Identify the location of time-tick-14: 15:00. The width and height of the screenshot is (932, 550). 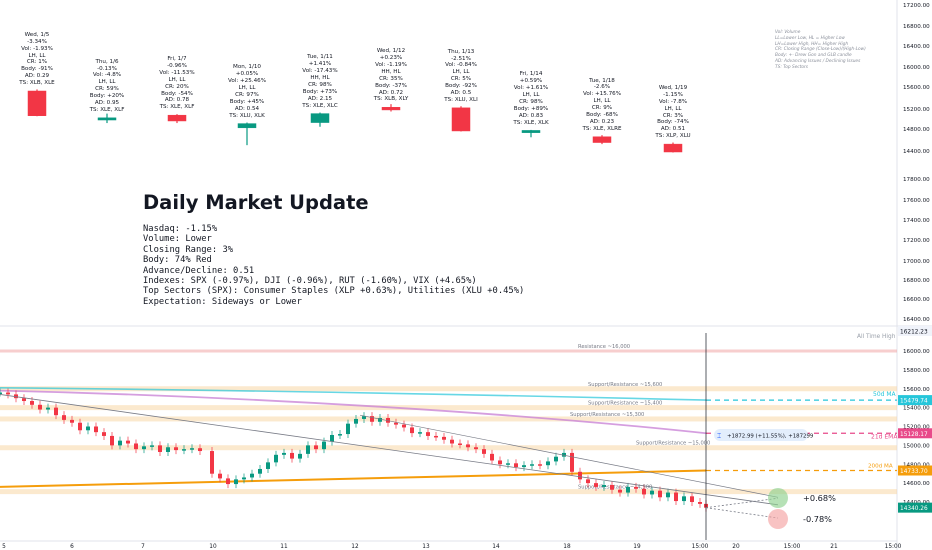
(893, 547).